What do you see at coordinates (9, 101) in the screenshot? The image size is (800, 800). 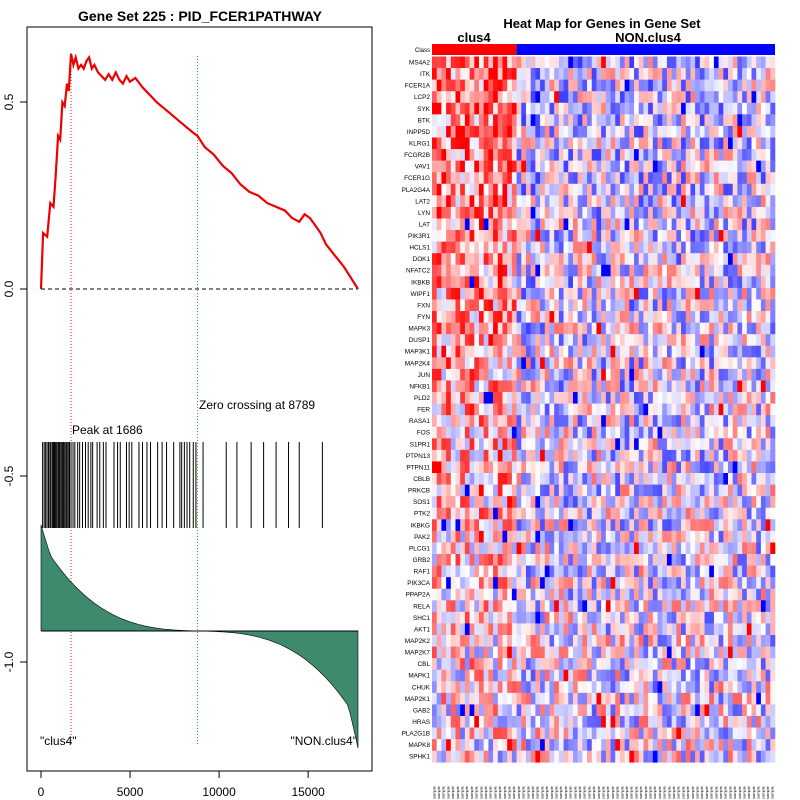 I see `y-tick-label: 0.5` at bounding box center [9, 101].